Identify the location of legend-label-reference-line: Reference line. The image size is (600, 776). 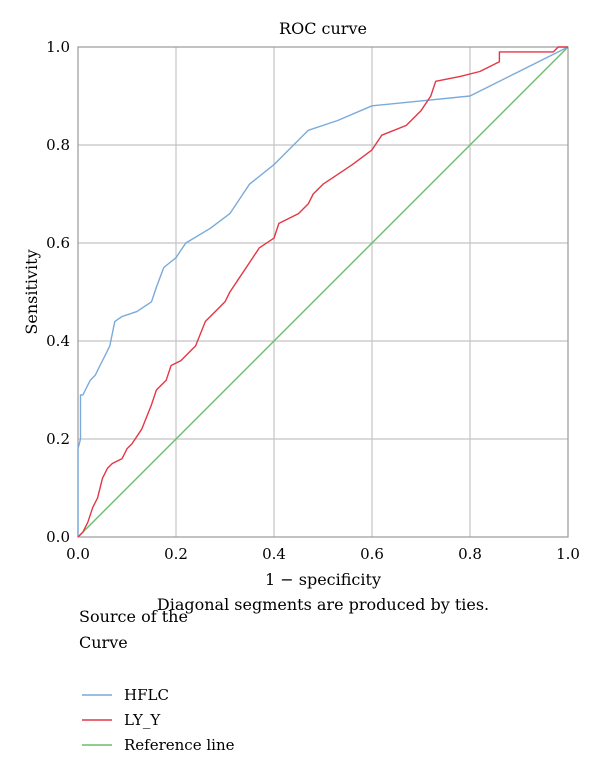
(179, 745).